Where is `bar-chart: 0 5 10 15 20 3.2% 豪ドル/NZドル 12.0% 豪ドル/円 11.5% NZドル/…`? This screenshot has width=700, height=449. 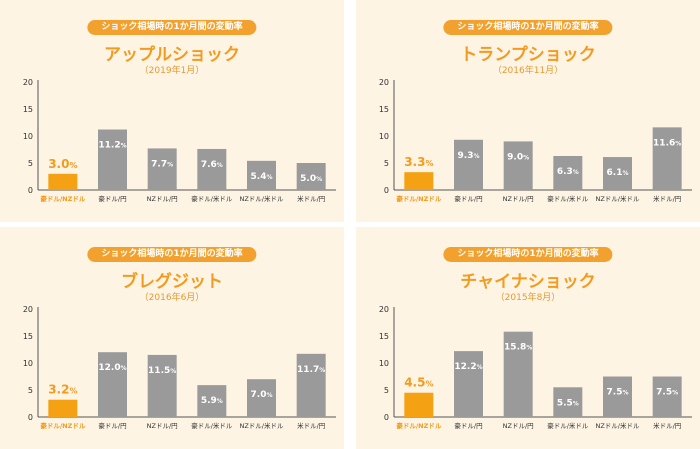 bar-chart: 0 5 10 15 20 3.2% 豪ドル/NZドル 12.0% 豪ドル/円 11.5% NZドル/… is located at coordinates (179, 367).